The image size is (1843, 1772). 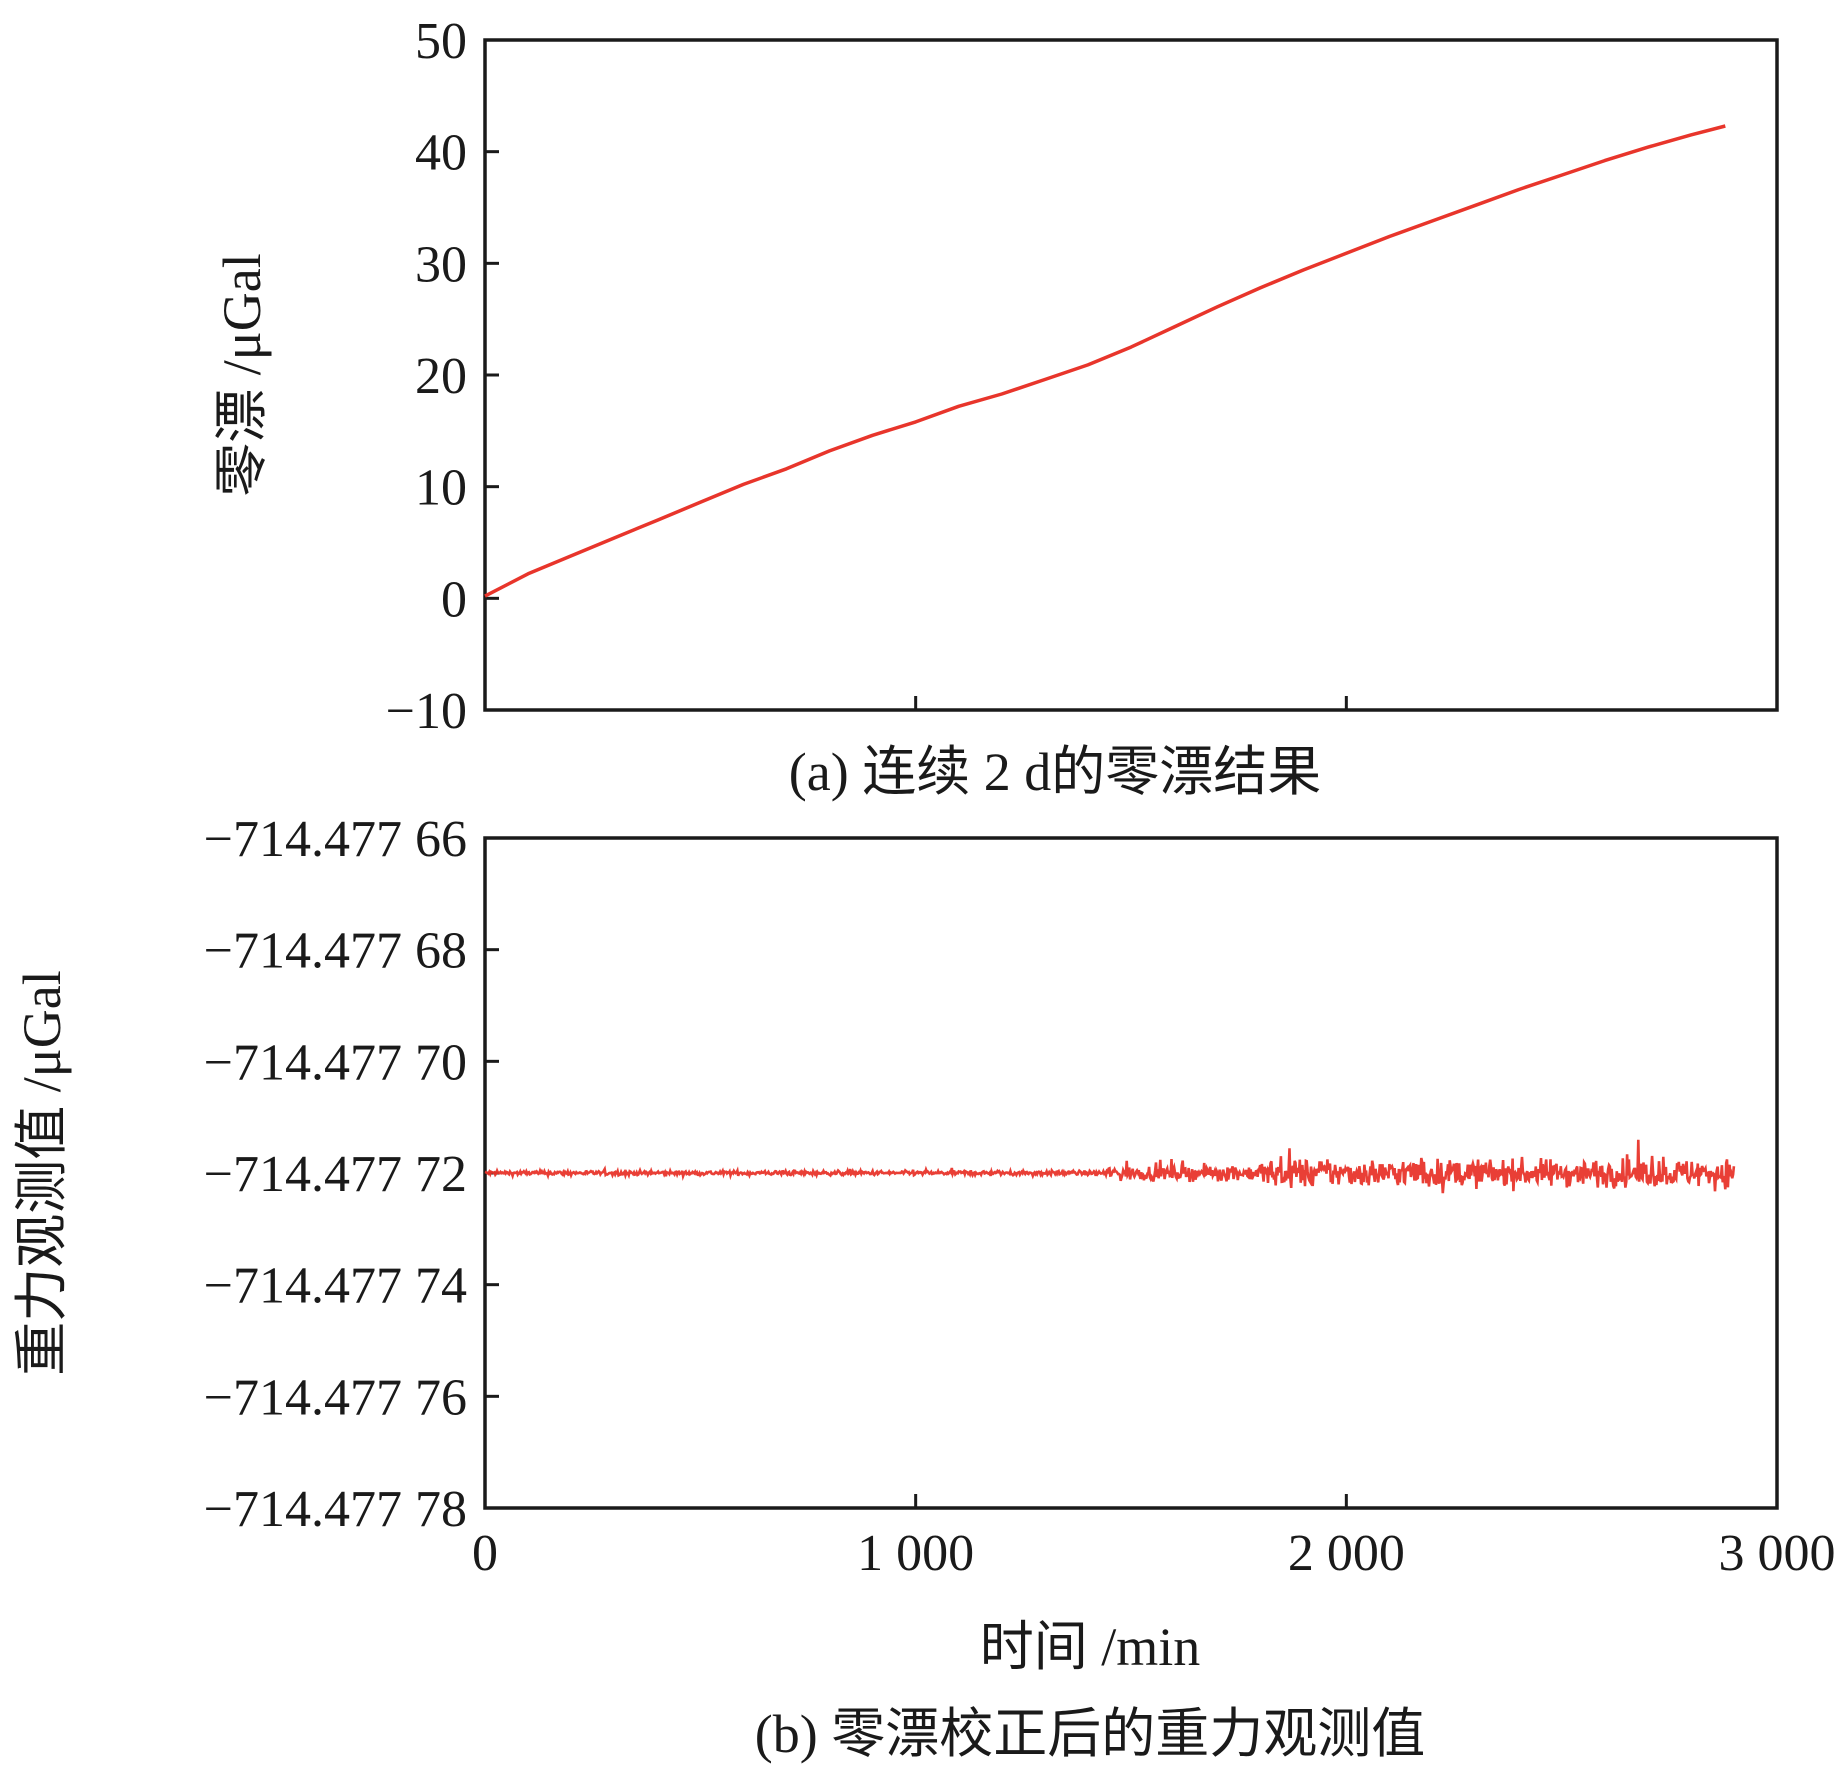 What do you see at coordinates (485, 1553) in the screenshot?
I see `panel-b-x-tick-label: 0` at bounding box center [485, 1553].